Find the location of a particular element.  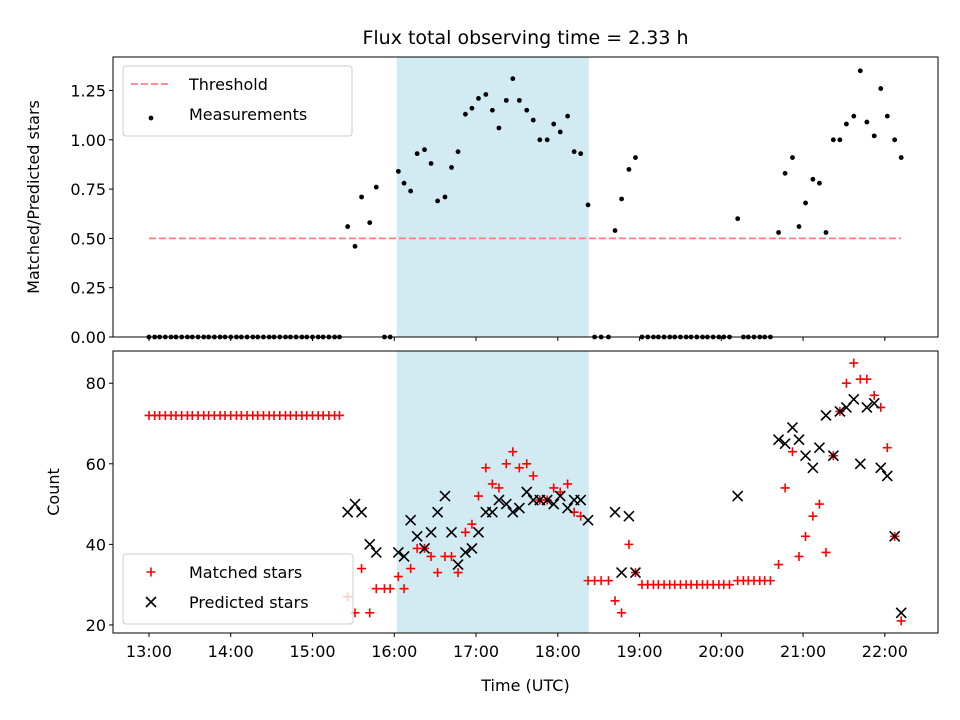

legend-label: Measurements is located at coordinates (248, 114).